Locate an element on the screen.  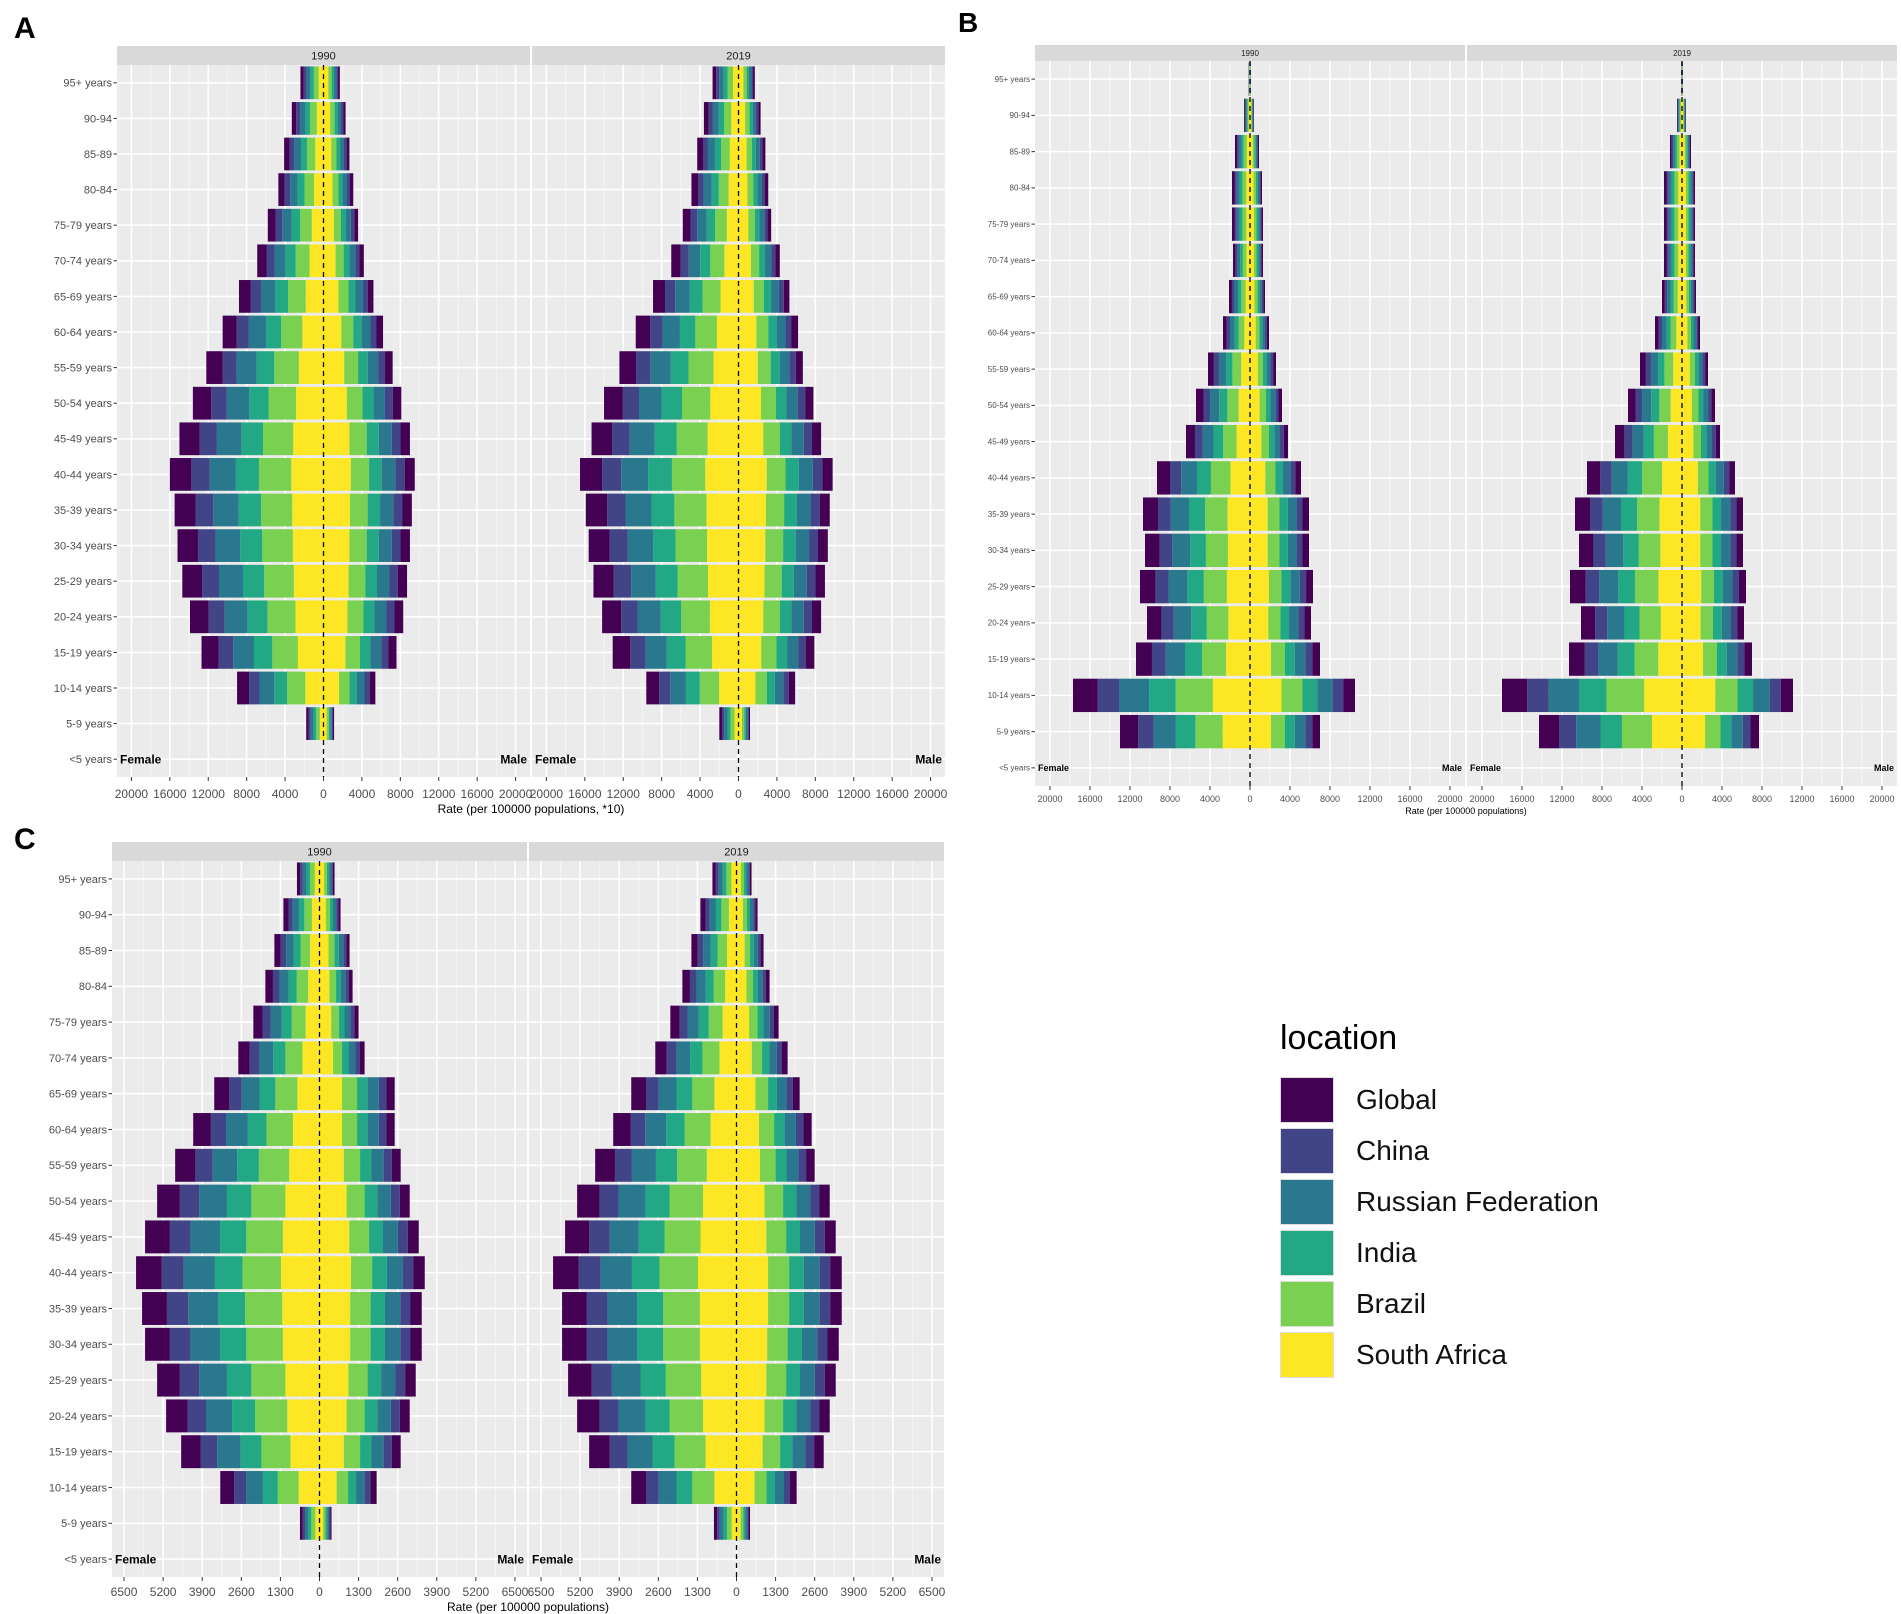
y-tick-label: 50-54 years is located at coordinates (78, 1202).